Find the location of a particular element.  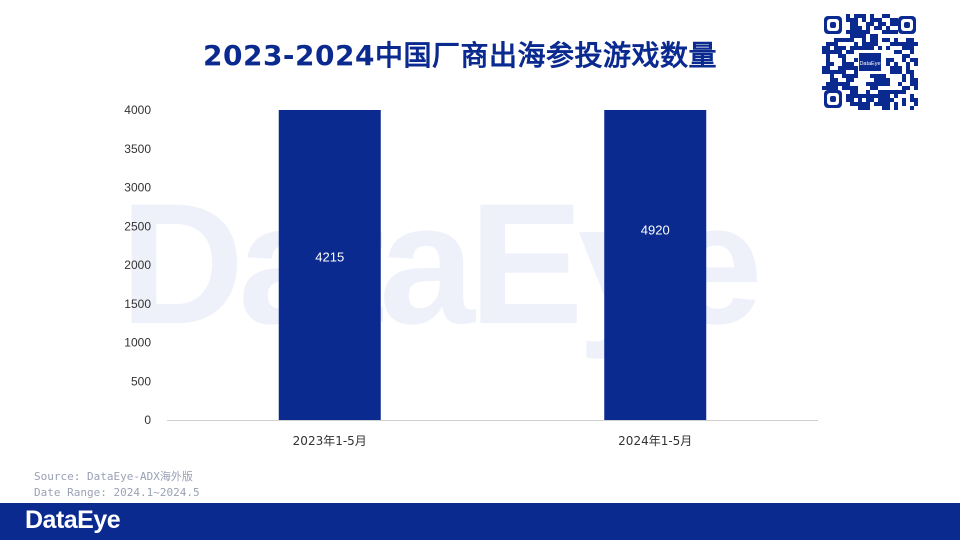

qr-code: DataEye is located at coordinates (870, 62).